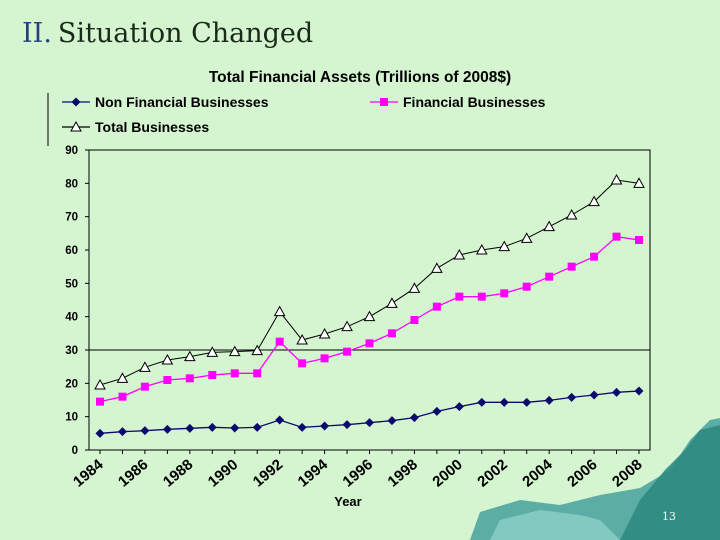 The width and height of the screenshot is (720, 540). Describe the element at coordinates (268, 473) in the screenshot. I see `x-tick-label: 1992` at that location.